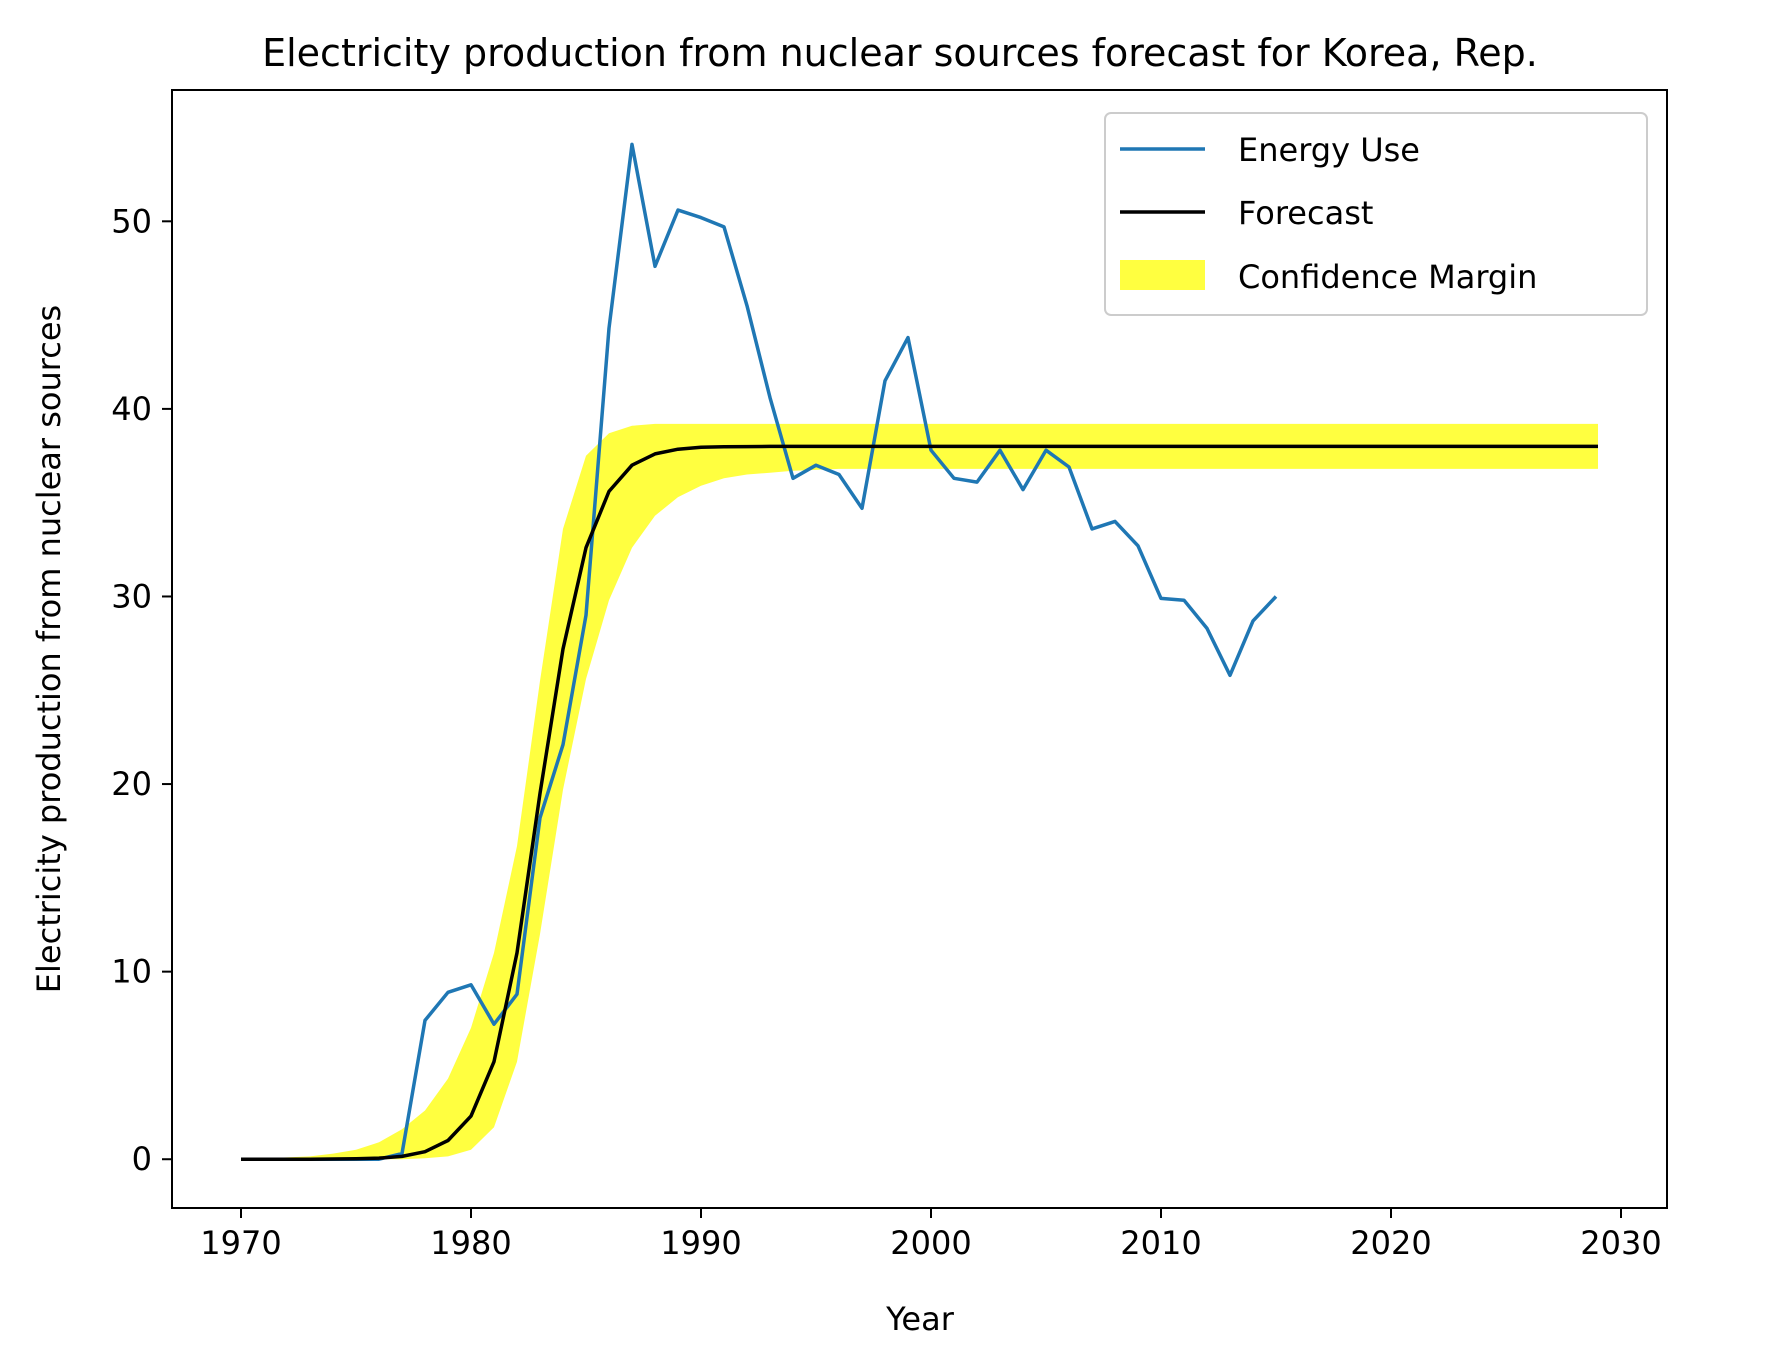 The image size is (1785, 1361). I want to click on legend-energy-use-label: Energy Use, so click(1329, 150).